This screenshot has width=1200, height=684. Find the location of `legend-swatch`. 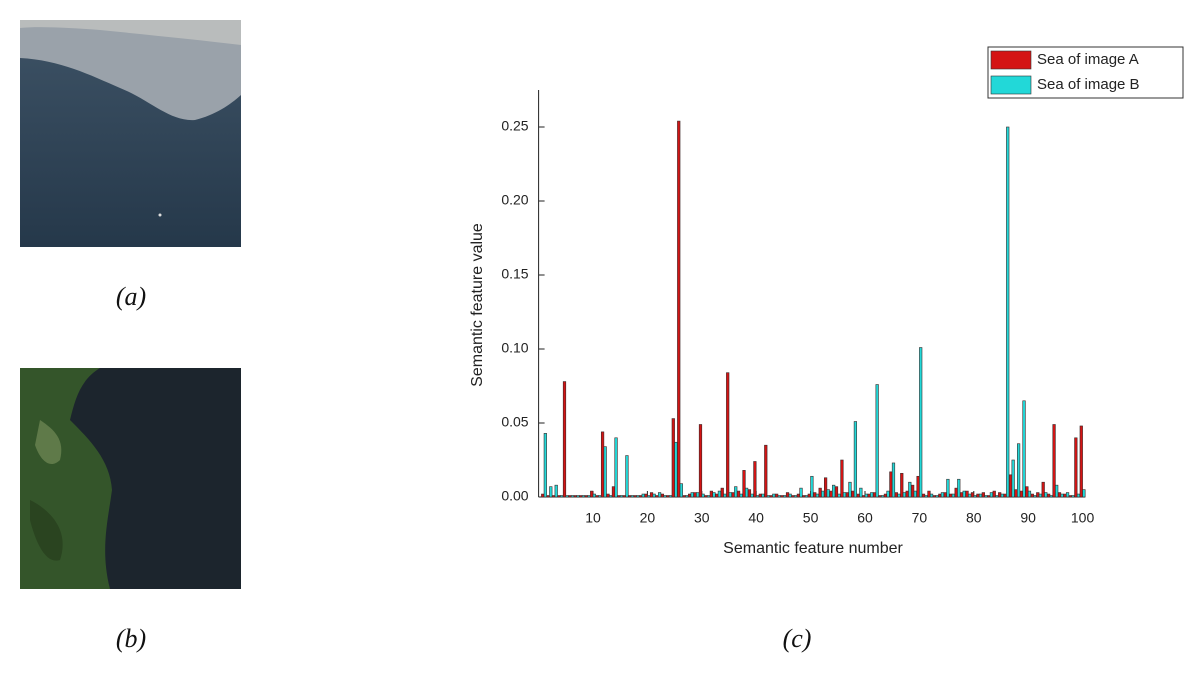

legend-swatch is located at coordinates (1011, 85).